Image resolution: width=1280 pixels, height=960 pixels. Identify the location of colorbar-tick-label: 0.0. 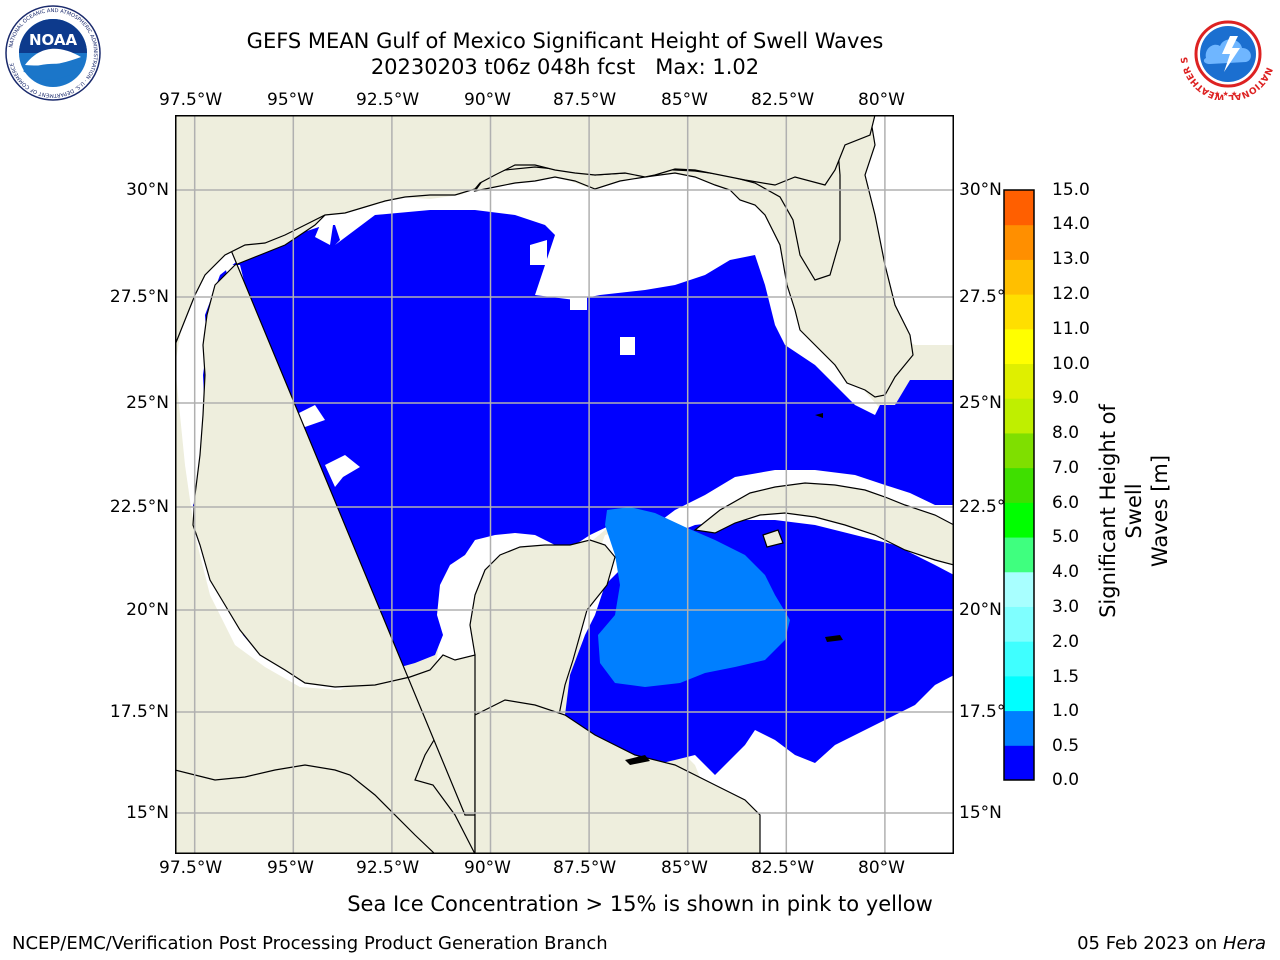
(1066, 780).